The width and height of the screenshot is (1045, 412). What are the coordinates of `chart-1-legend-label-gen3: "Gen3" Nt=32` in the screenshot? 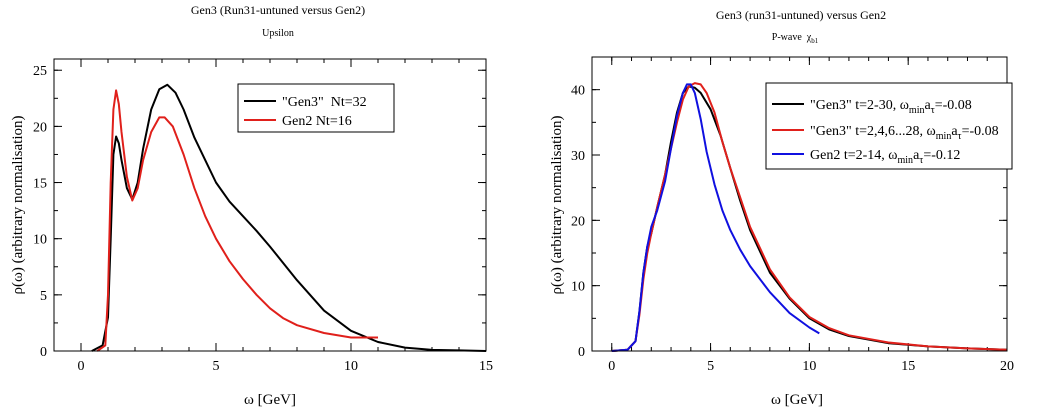 It's located at (324, 102).